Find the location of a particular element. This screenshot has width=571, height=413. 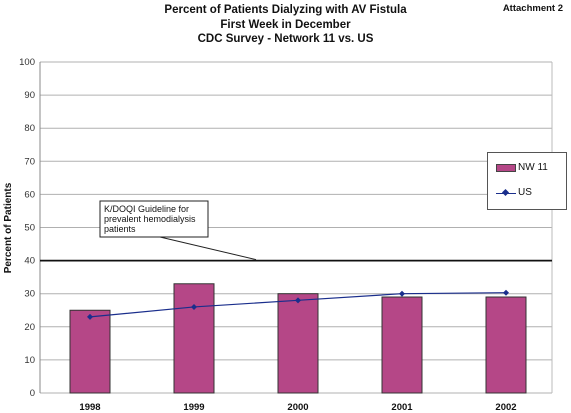

y-tick-label: 60 is located at coordinates (29, 194).